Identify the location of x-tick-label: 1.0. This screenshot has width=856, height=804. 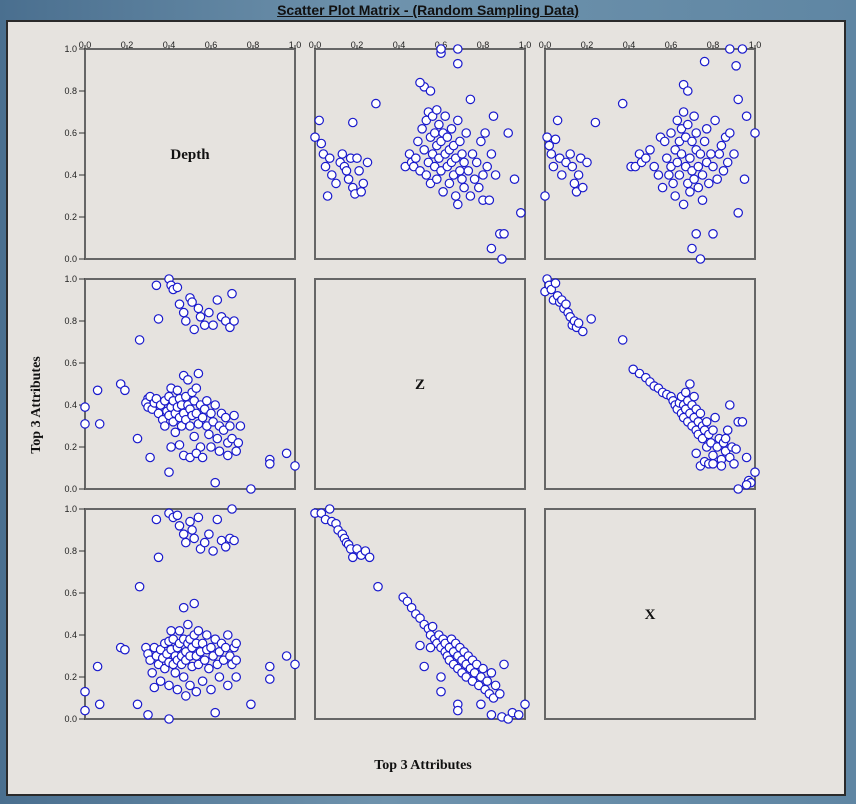
(295, 45).